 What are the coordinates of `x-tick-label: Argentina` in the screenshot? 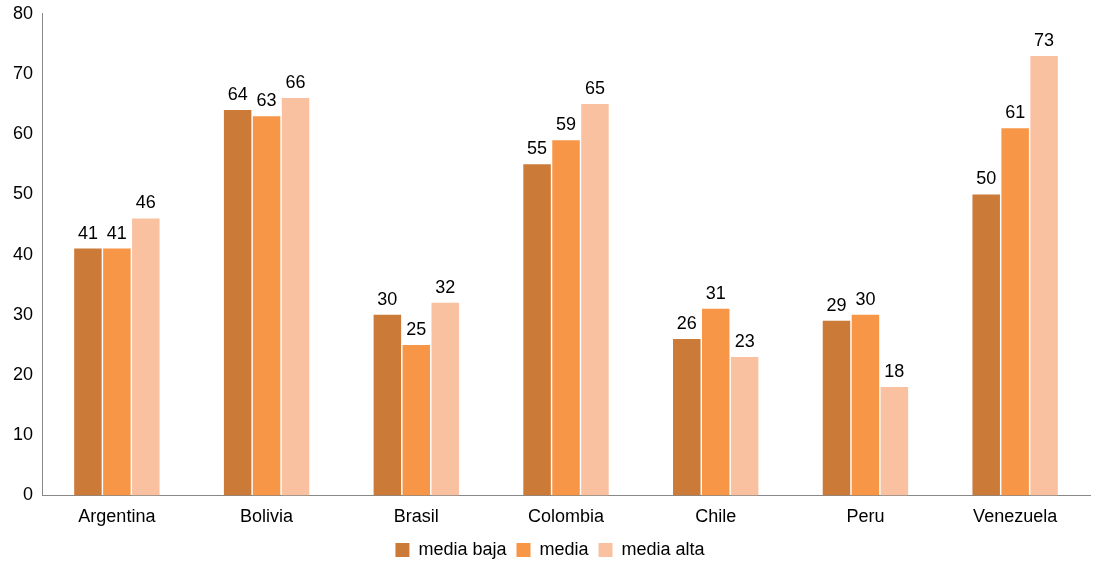 It's located at (117, 516).